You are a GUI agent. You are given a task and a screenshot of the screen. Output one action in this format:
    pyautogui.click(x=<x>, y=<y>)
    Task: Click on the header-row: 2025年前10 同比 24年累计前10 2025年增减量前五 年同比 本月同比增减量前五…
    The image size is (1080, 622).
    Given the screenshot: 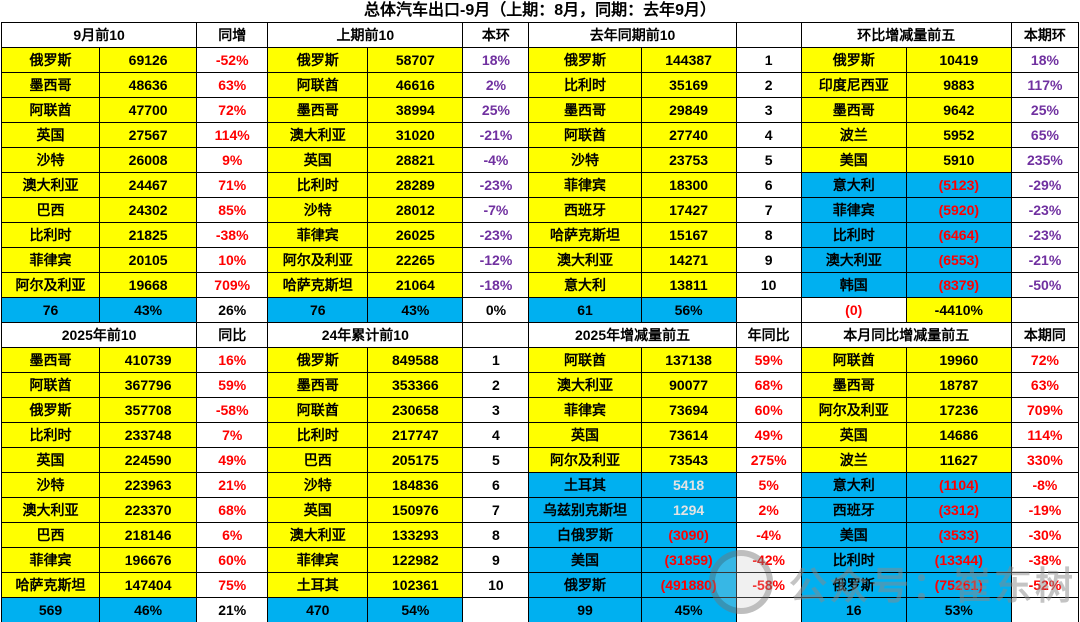 What is the action you would take?
    pyautogui.click(x=540, y=335)
    